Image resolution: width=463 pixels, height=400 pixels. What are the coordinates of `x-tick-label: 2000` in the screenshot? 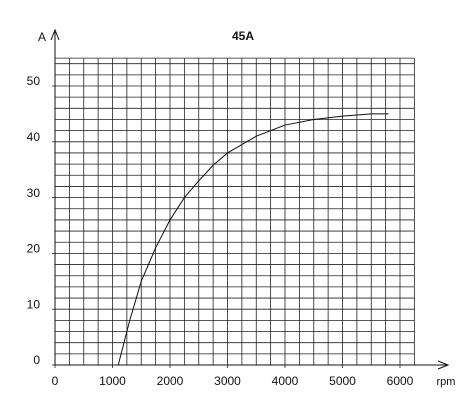 It's located at (170, 381).